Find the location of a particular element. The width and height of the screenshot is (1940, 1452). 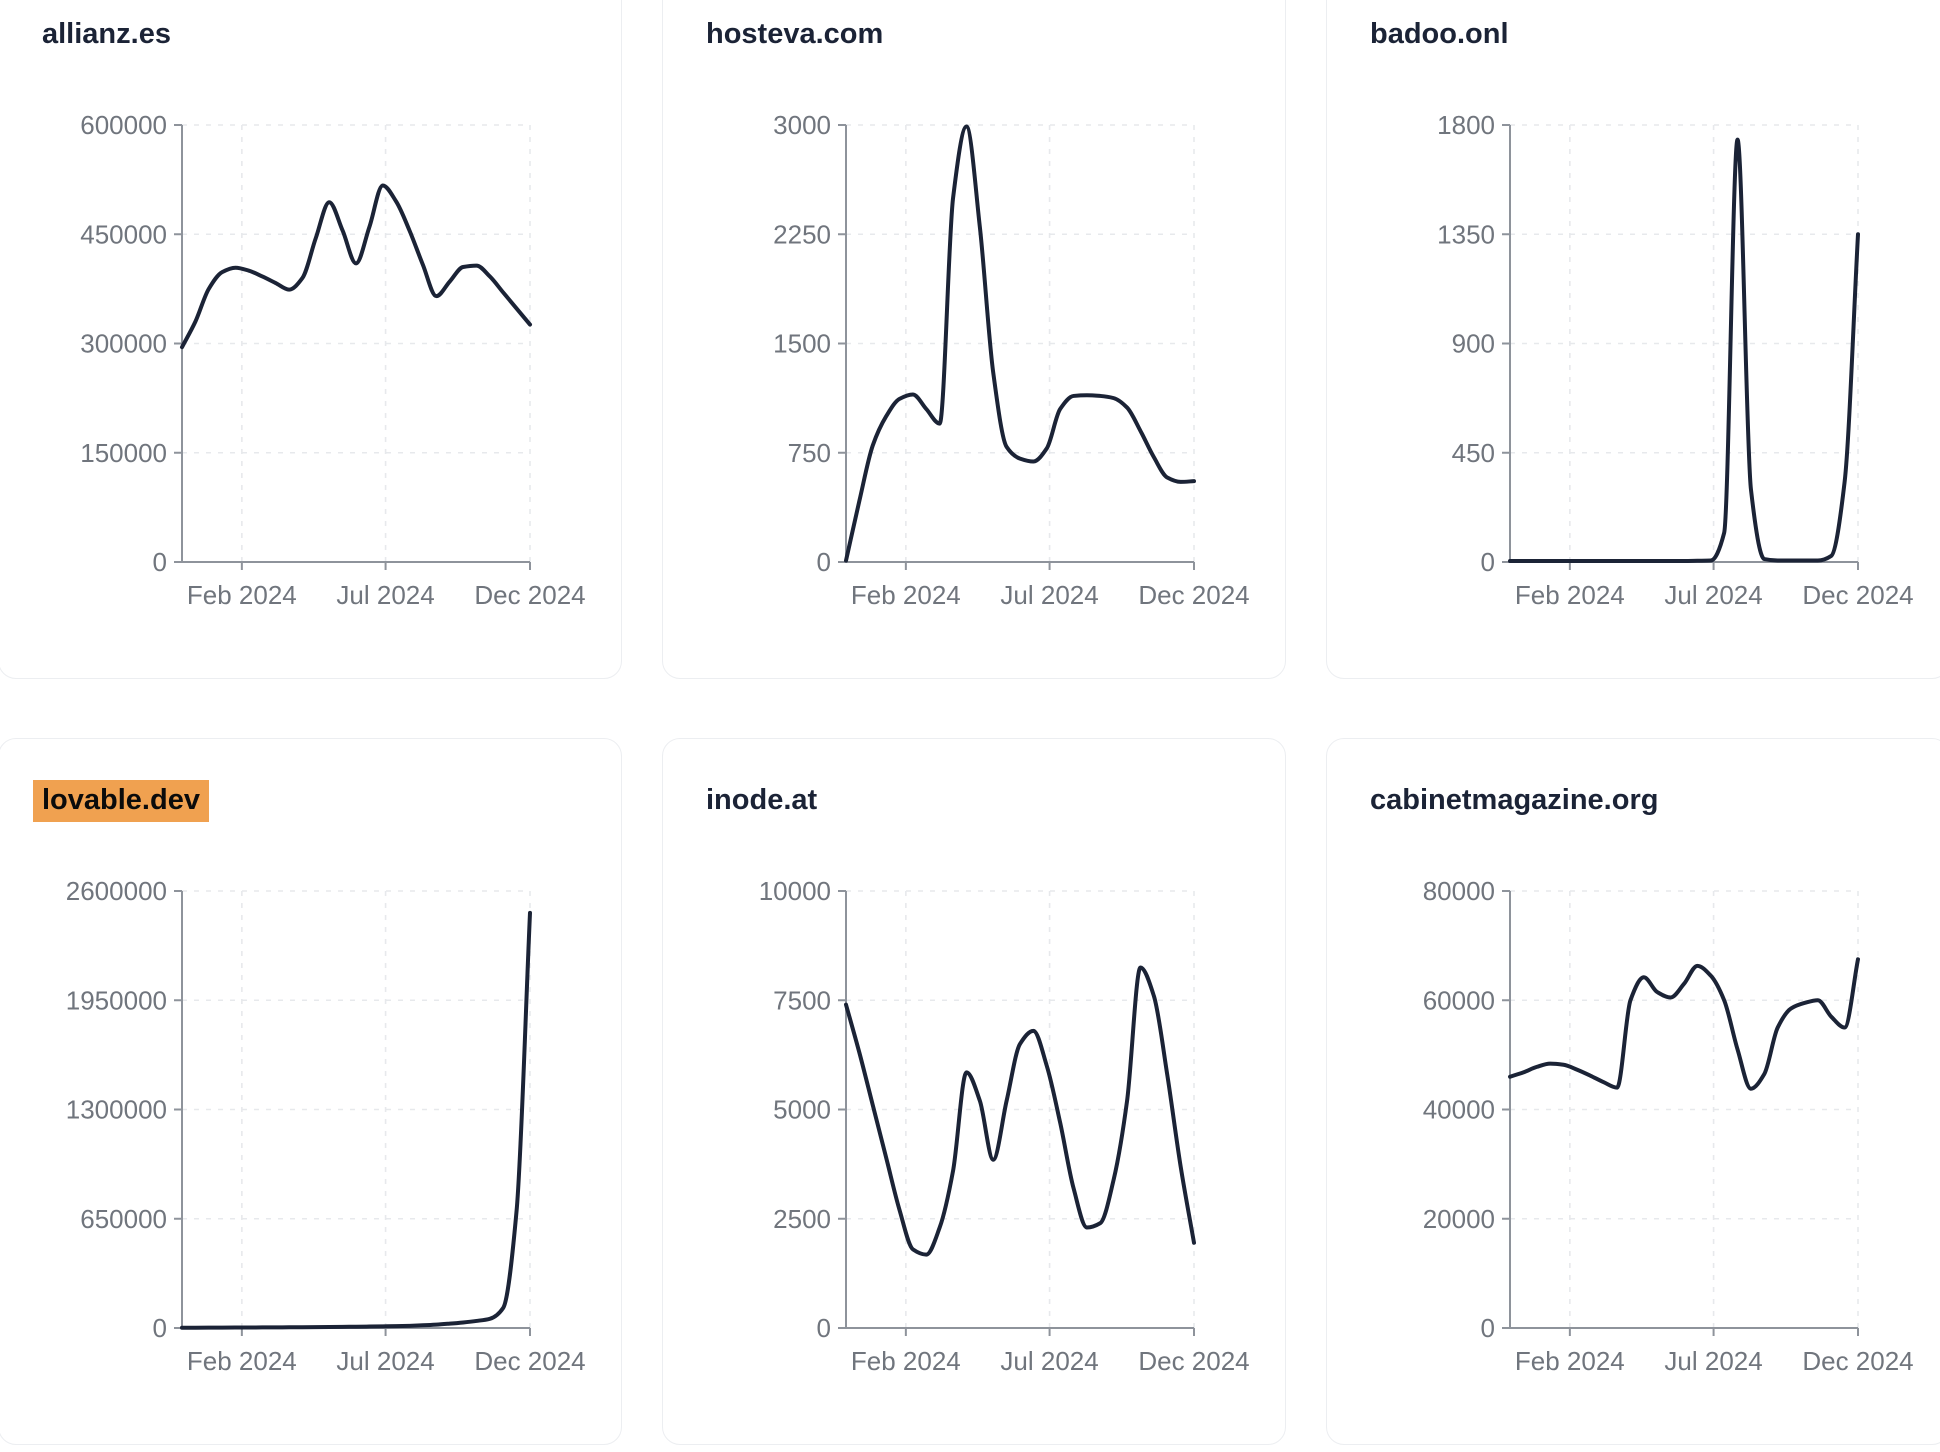

chart-title-hosteva-com: hosteva.com is located at coordinates (795, 34).